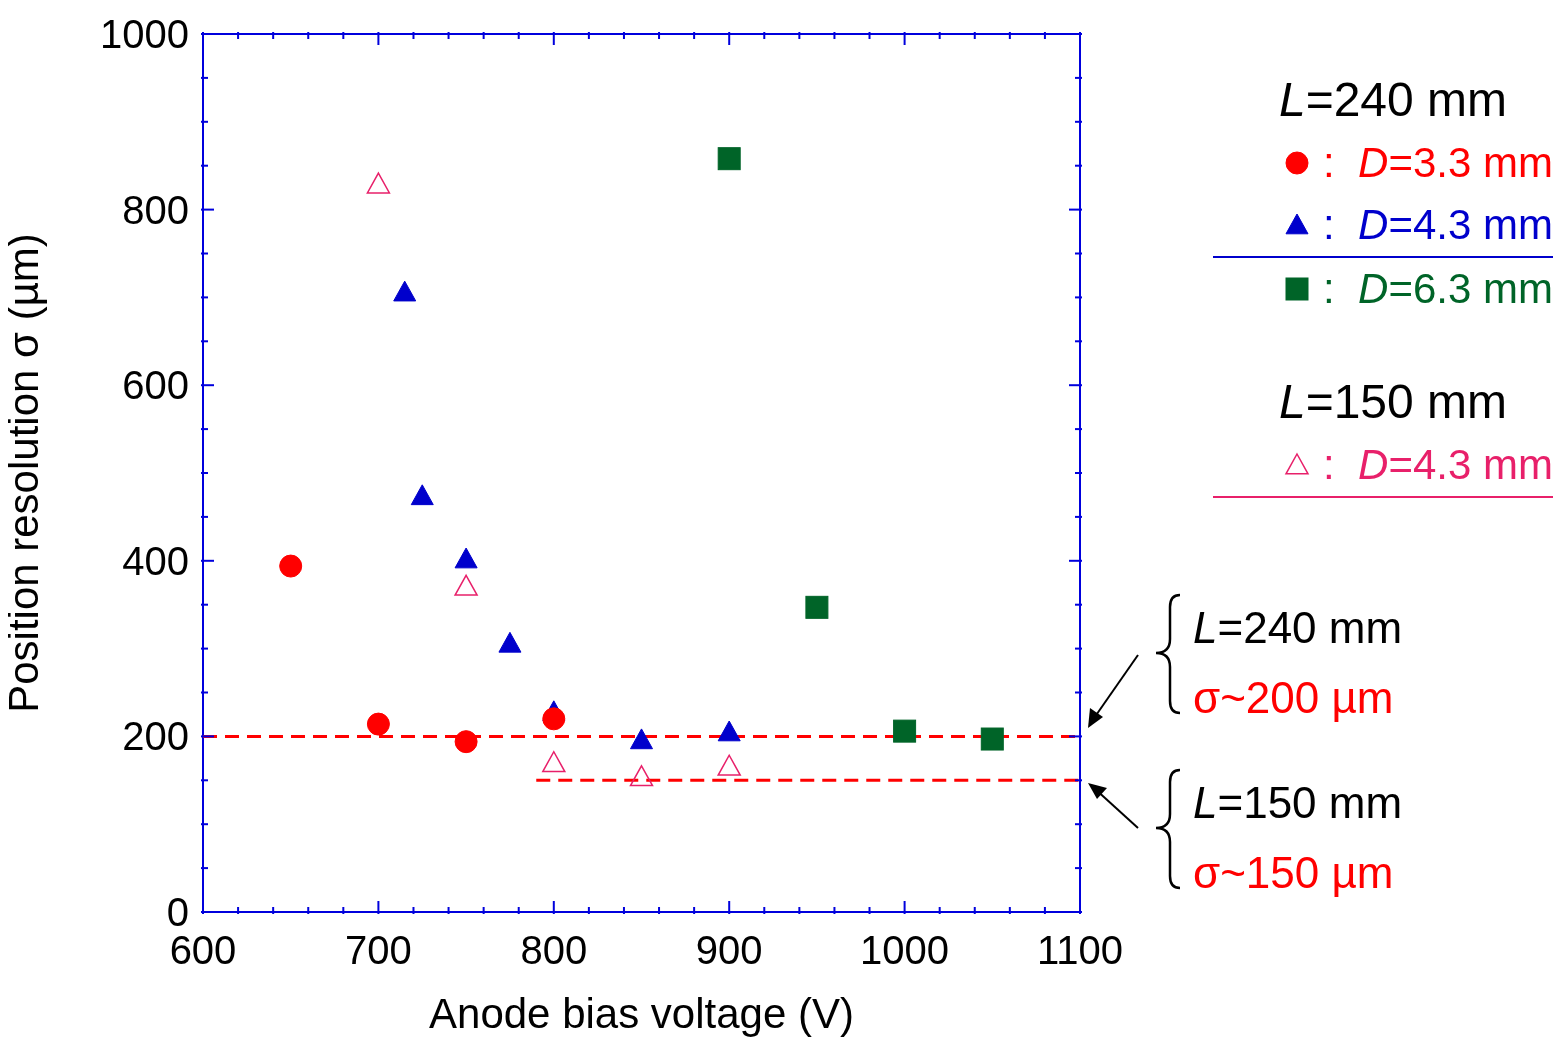 The height and width of the screenshot is (1052, 1562). Describe the element at coordinates (1438, 289) in the screenshot. I see `legend-label: : D=6.3 mm` at that location.